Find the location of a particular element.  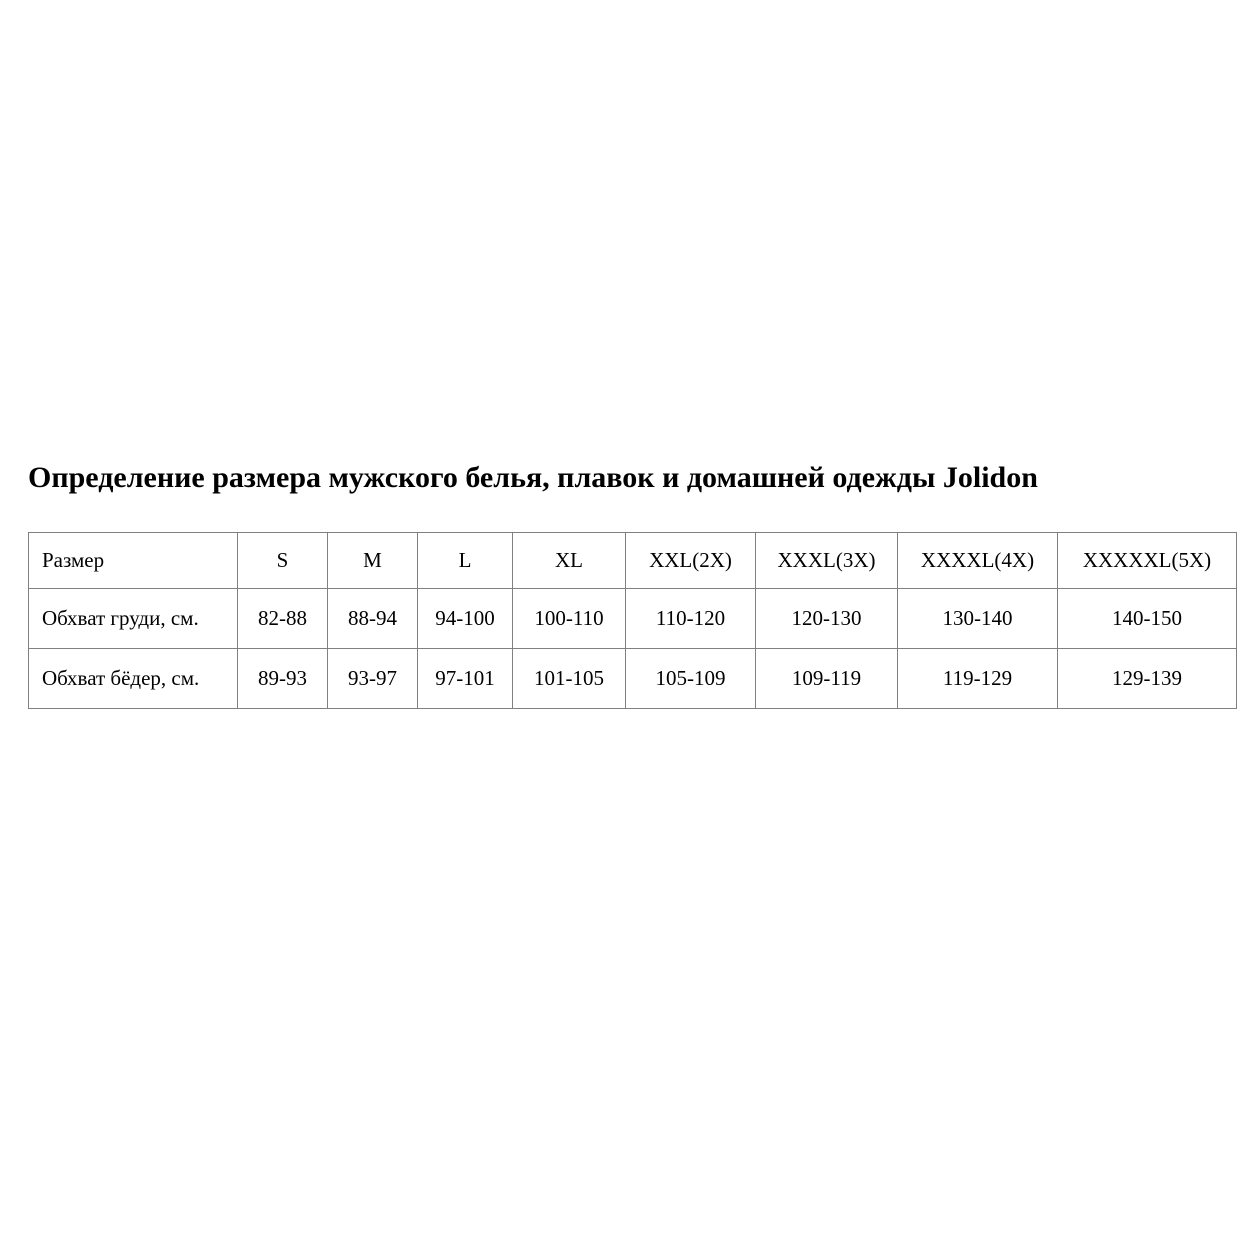

chest-value-m: 88-94 is located at coordinates (372, 618).